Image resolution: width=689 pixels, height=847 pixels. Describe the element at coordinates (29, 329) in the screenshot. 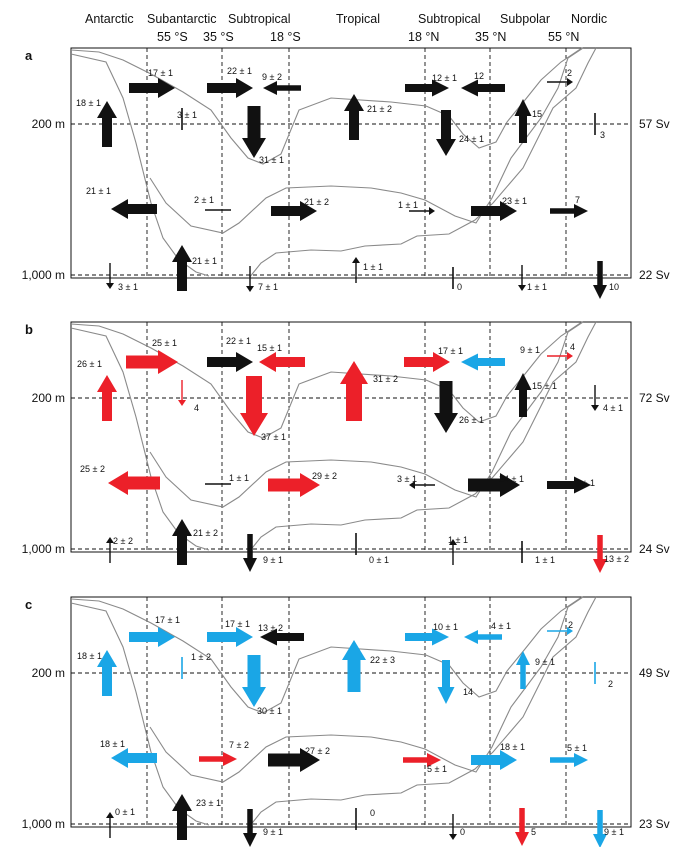

I see `panel-label: b` at that location.